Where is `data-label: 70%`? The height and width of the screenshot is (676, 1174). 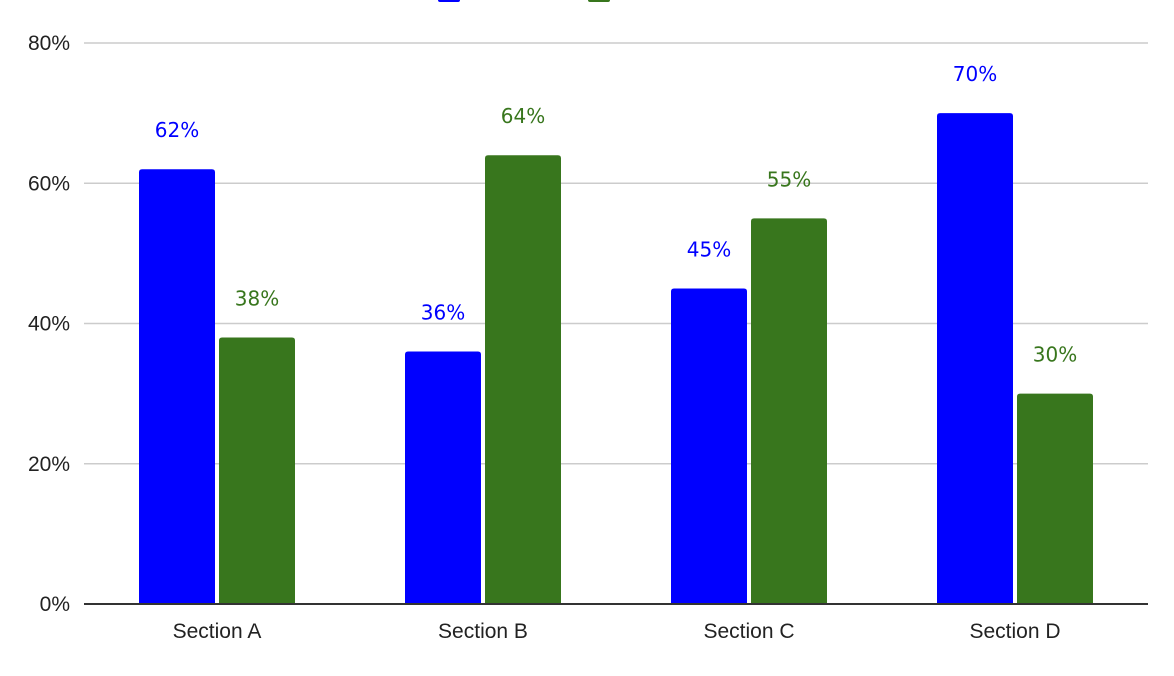
data-label: 70% is located at coordinates (975, 74).